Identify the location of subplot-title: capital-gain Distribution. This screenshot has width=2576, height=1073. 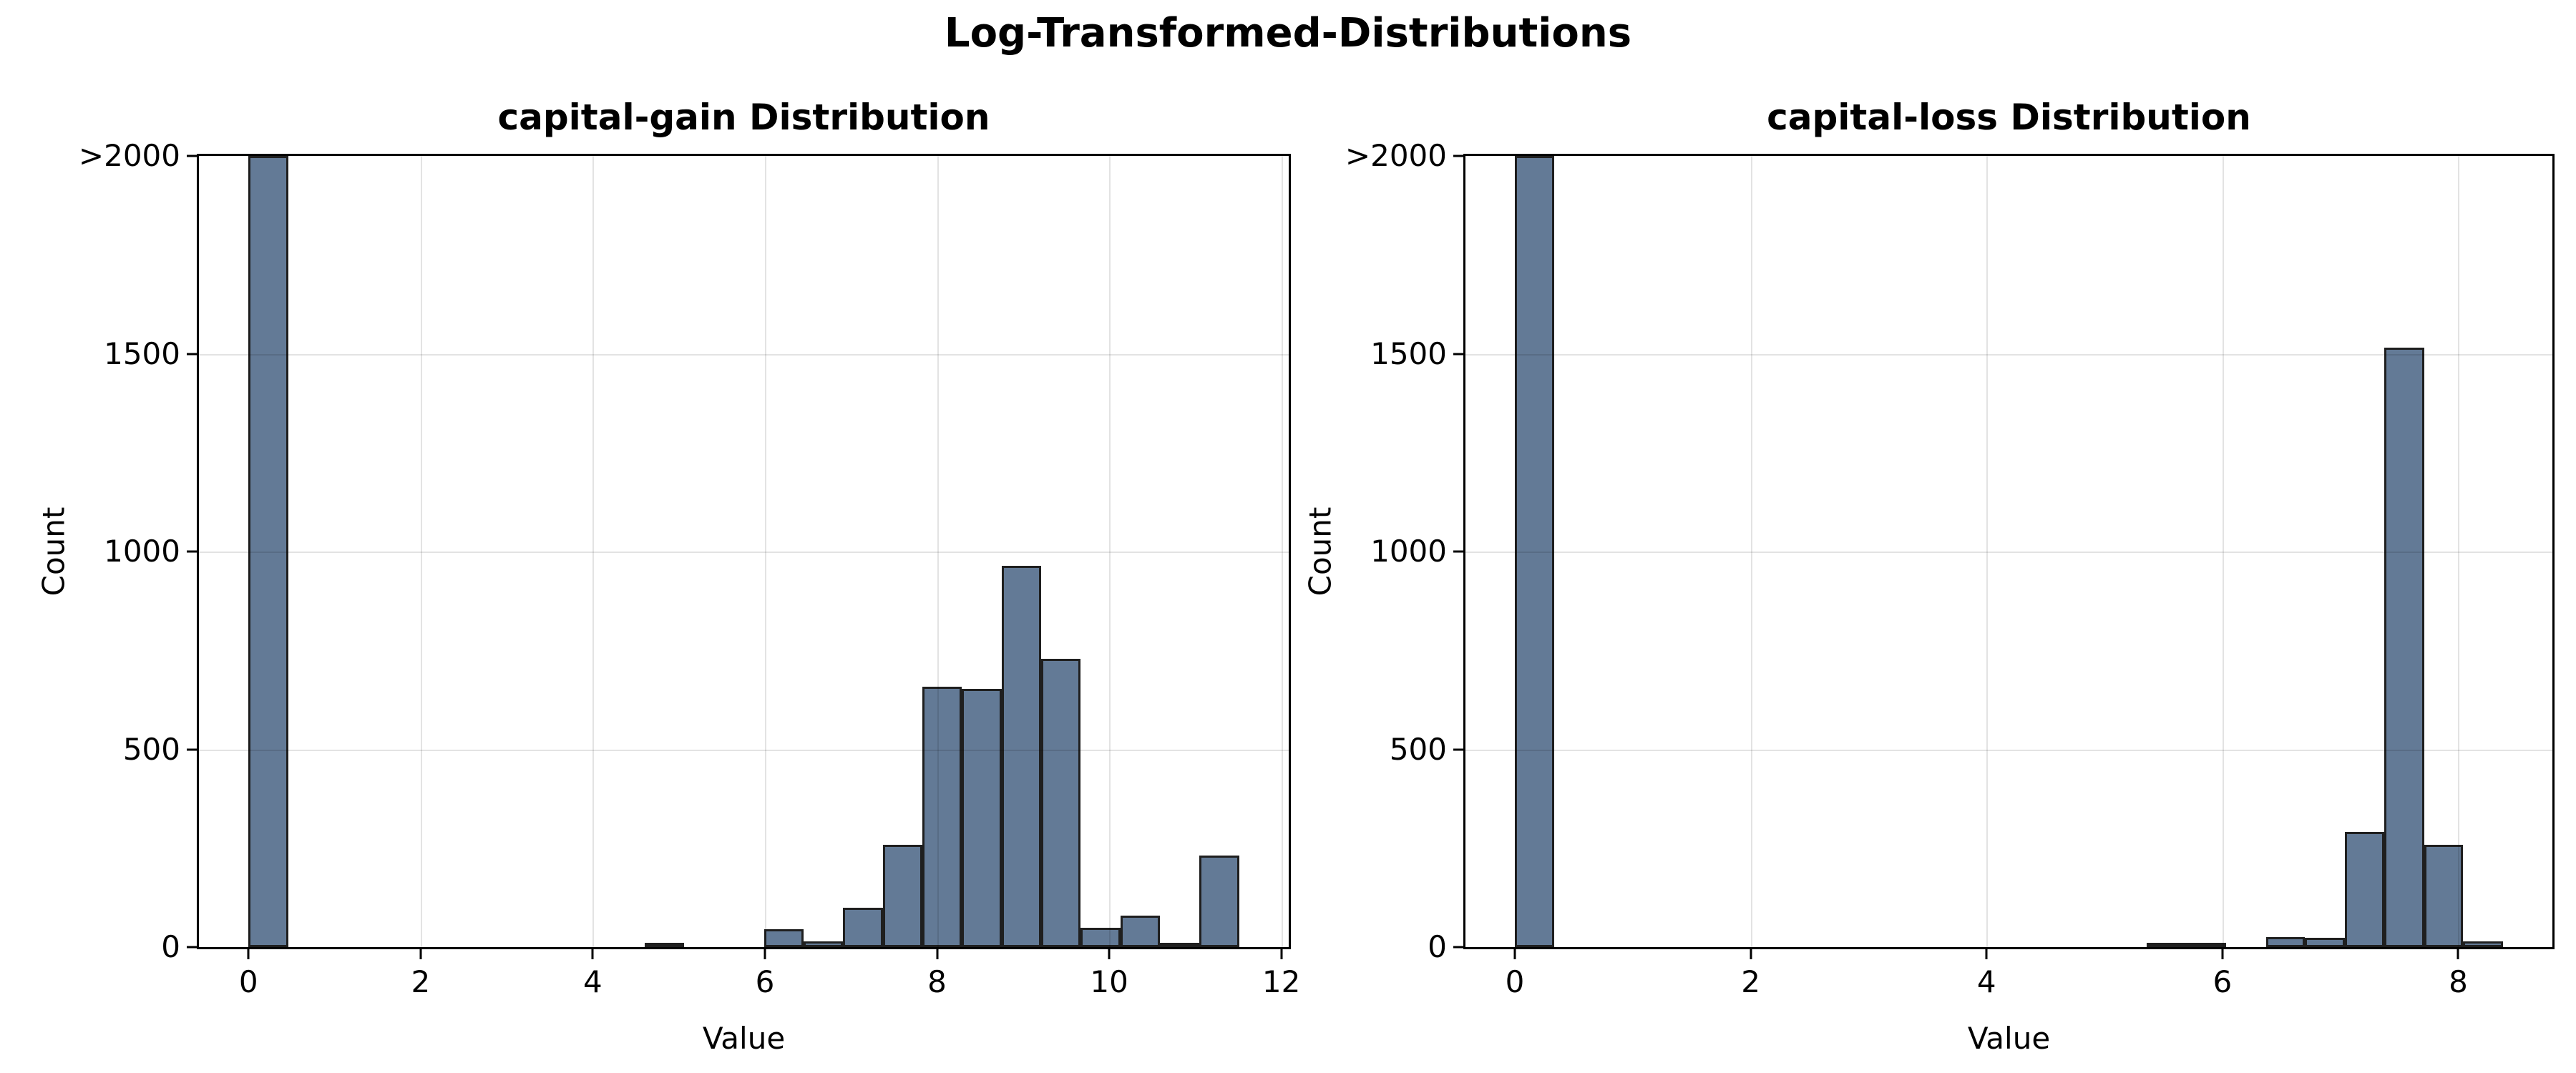
(743, 117).